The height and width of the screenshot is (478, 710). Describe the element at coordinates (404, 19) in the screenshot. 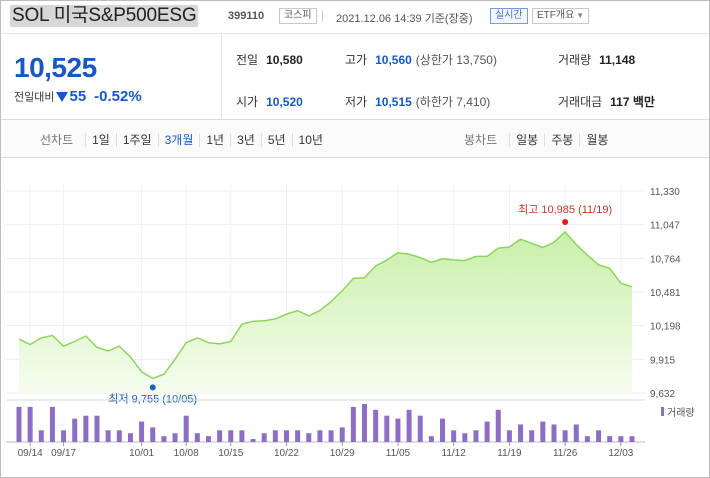

I see `timestamp: 2021.12.06 14:39 기준(장중)` at that location.